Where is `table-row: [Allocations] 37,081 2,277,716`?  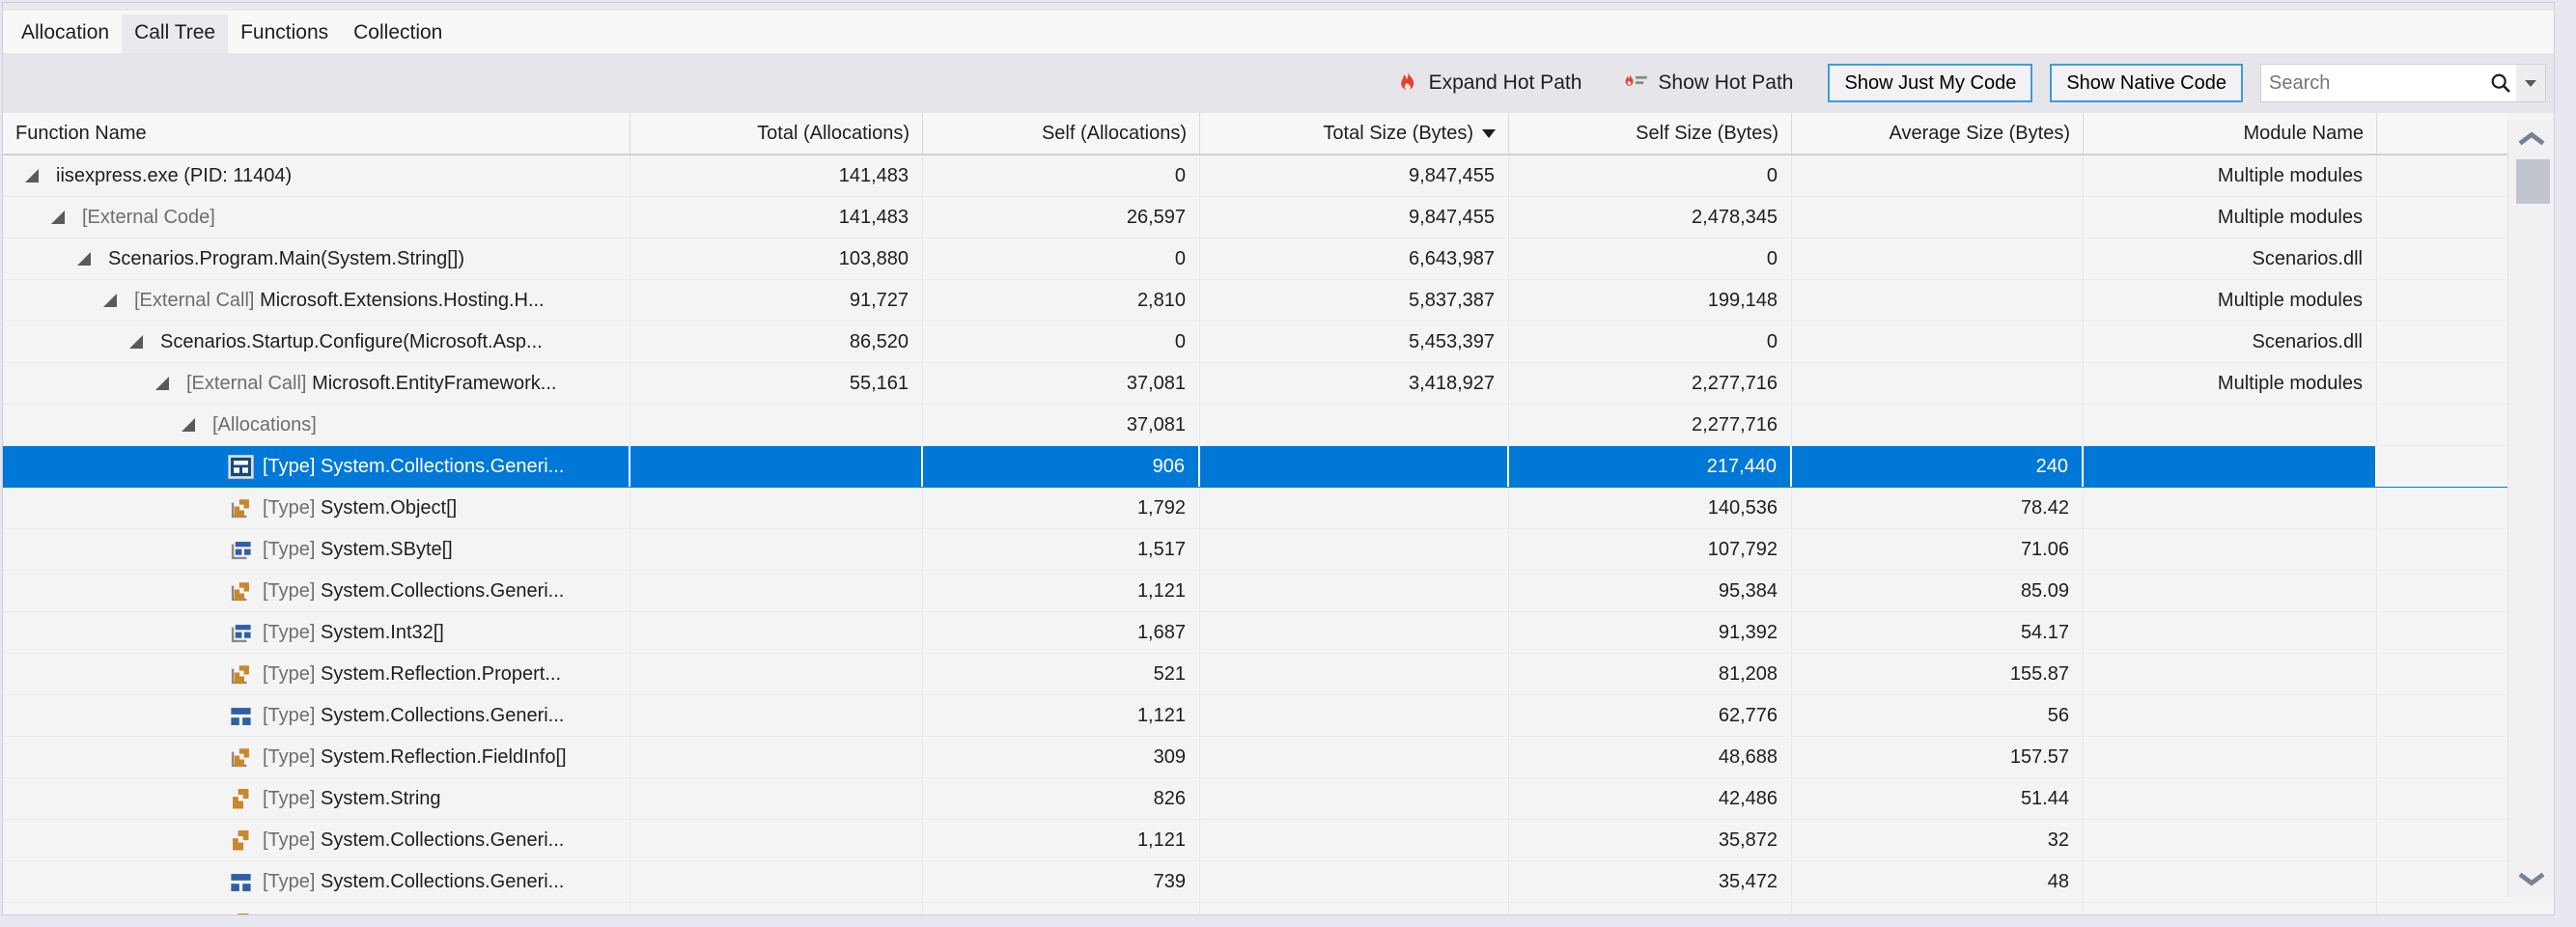 table-row: [Allocations] 37,081 2,277,716 is located at coordinates (1255, 425).